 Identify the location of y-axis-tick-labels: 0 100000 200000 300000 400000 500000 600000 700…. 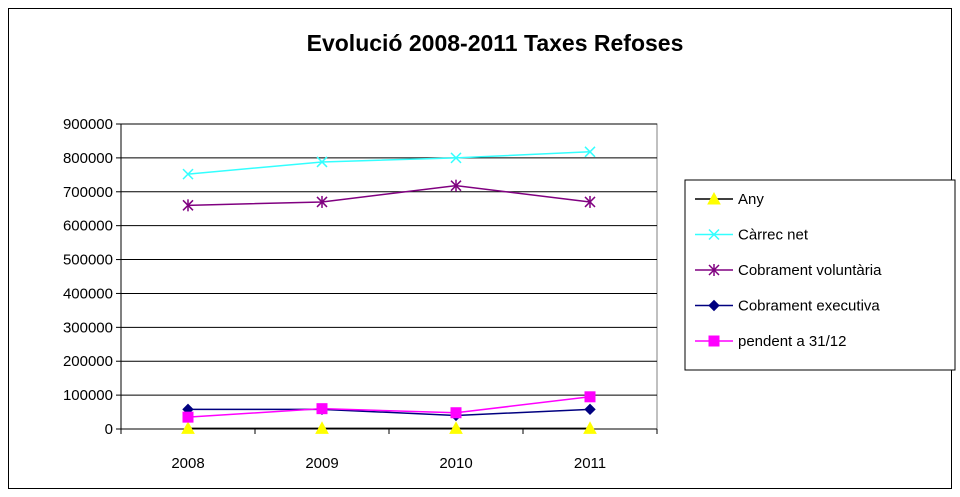
(88, 277).